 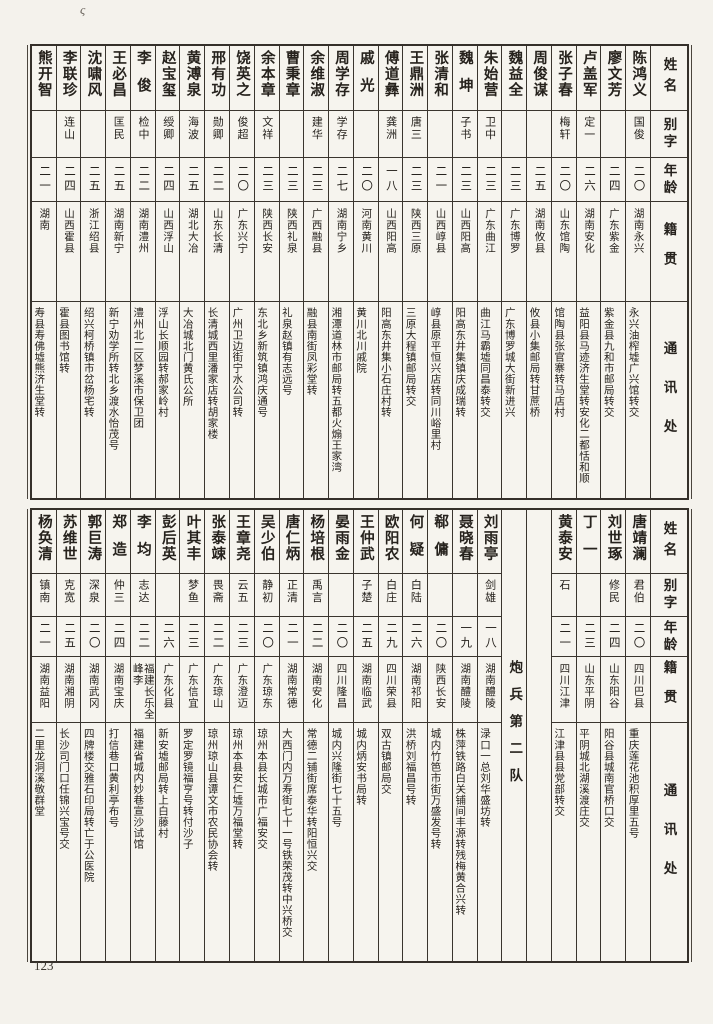 What do you see at coordinates (266, 690) in the screenshot?
I see `native-place-cell: 广东琼东` at bounding box center [266, 690].